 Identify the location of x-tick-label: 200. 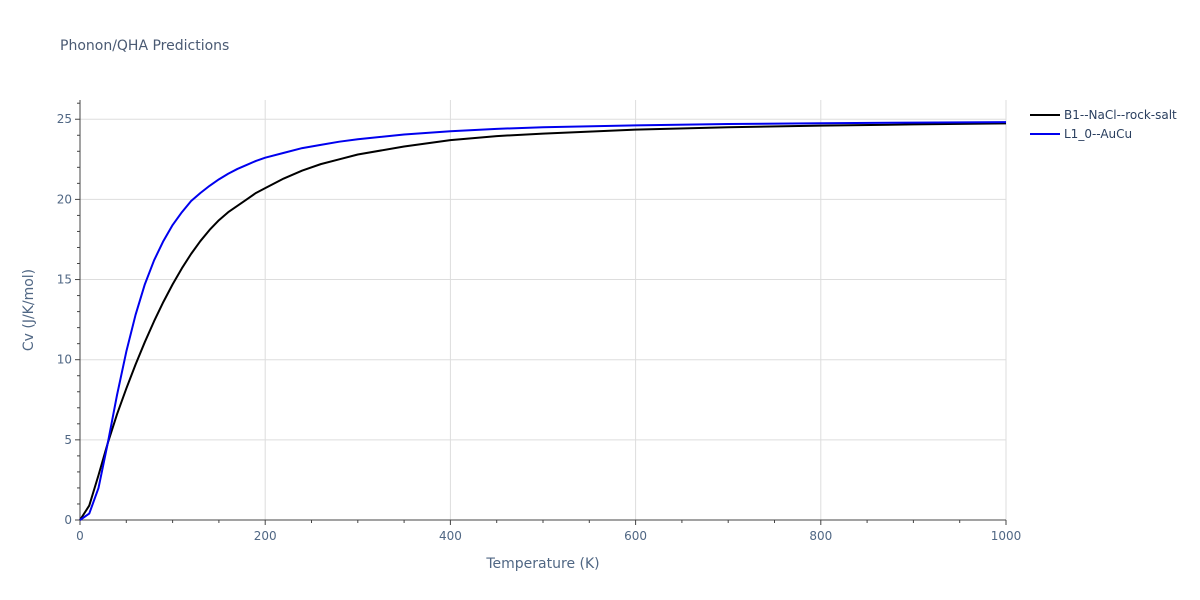
(265, 536).